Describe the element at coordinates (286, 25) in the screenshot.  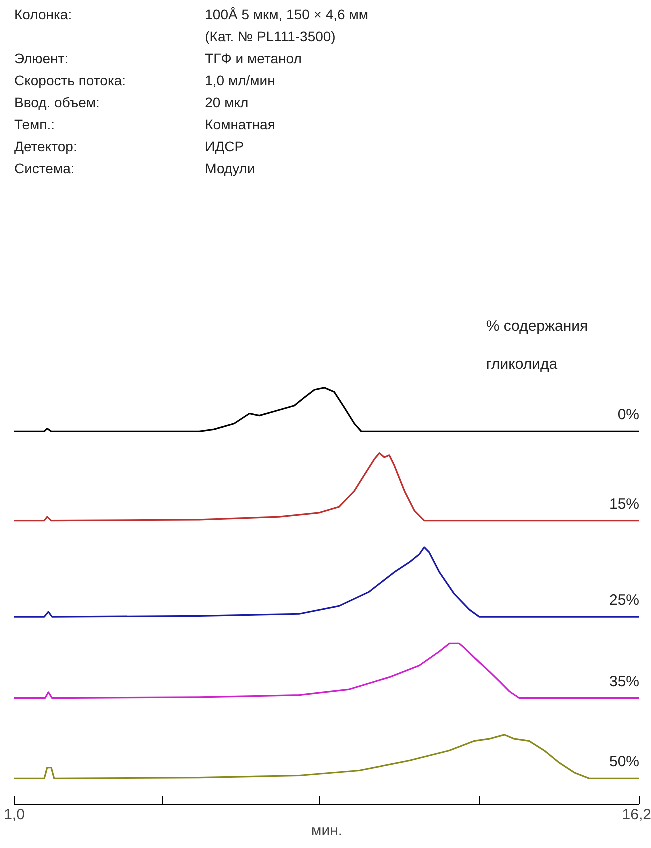
I see `text: 100Å 5 мкм, 150 × 4,6 мм (Кат. № PL111-3500)` at that location.